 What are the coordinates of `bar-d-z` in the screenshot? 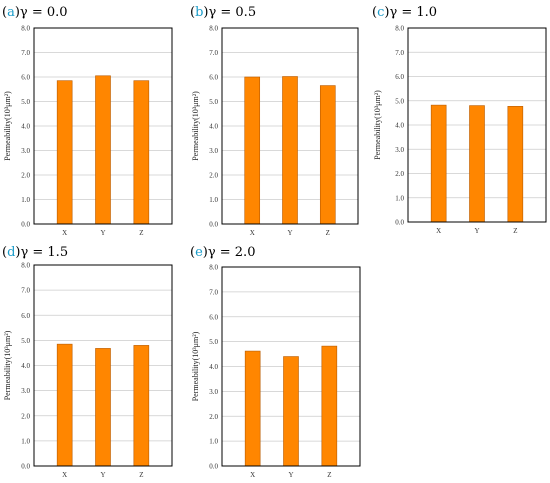 It's located at (141, 406).